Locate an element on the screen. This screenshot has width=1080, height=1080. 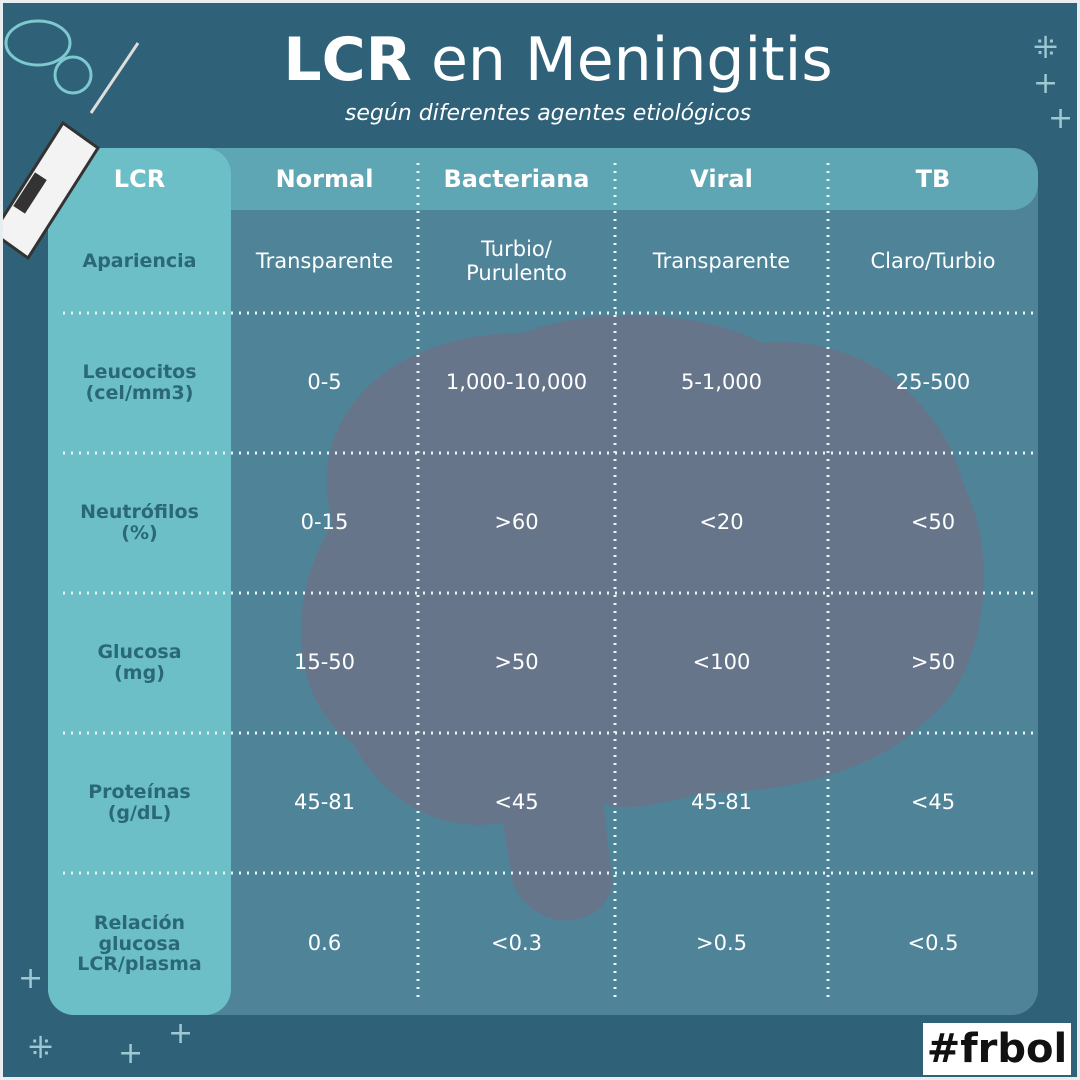
row-label: Proteínas (g/dL) is located at coordinates (139, 802).